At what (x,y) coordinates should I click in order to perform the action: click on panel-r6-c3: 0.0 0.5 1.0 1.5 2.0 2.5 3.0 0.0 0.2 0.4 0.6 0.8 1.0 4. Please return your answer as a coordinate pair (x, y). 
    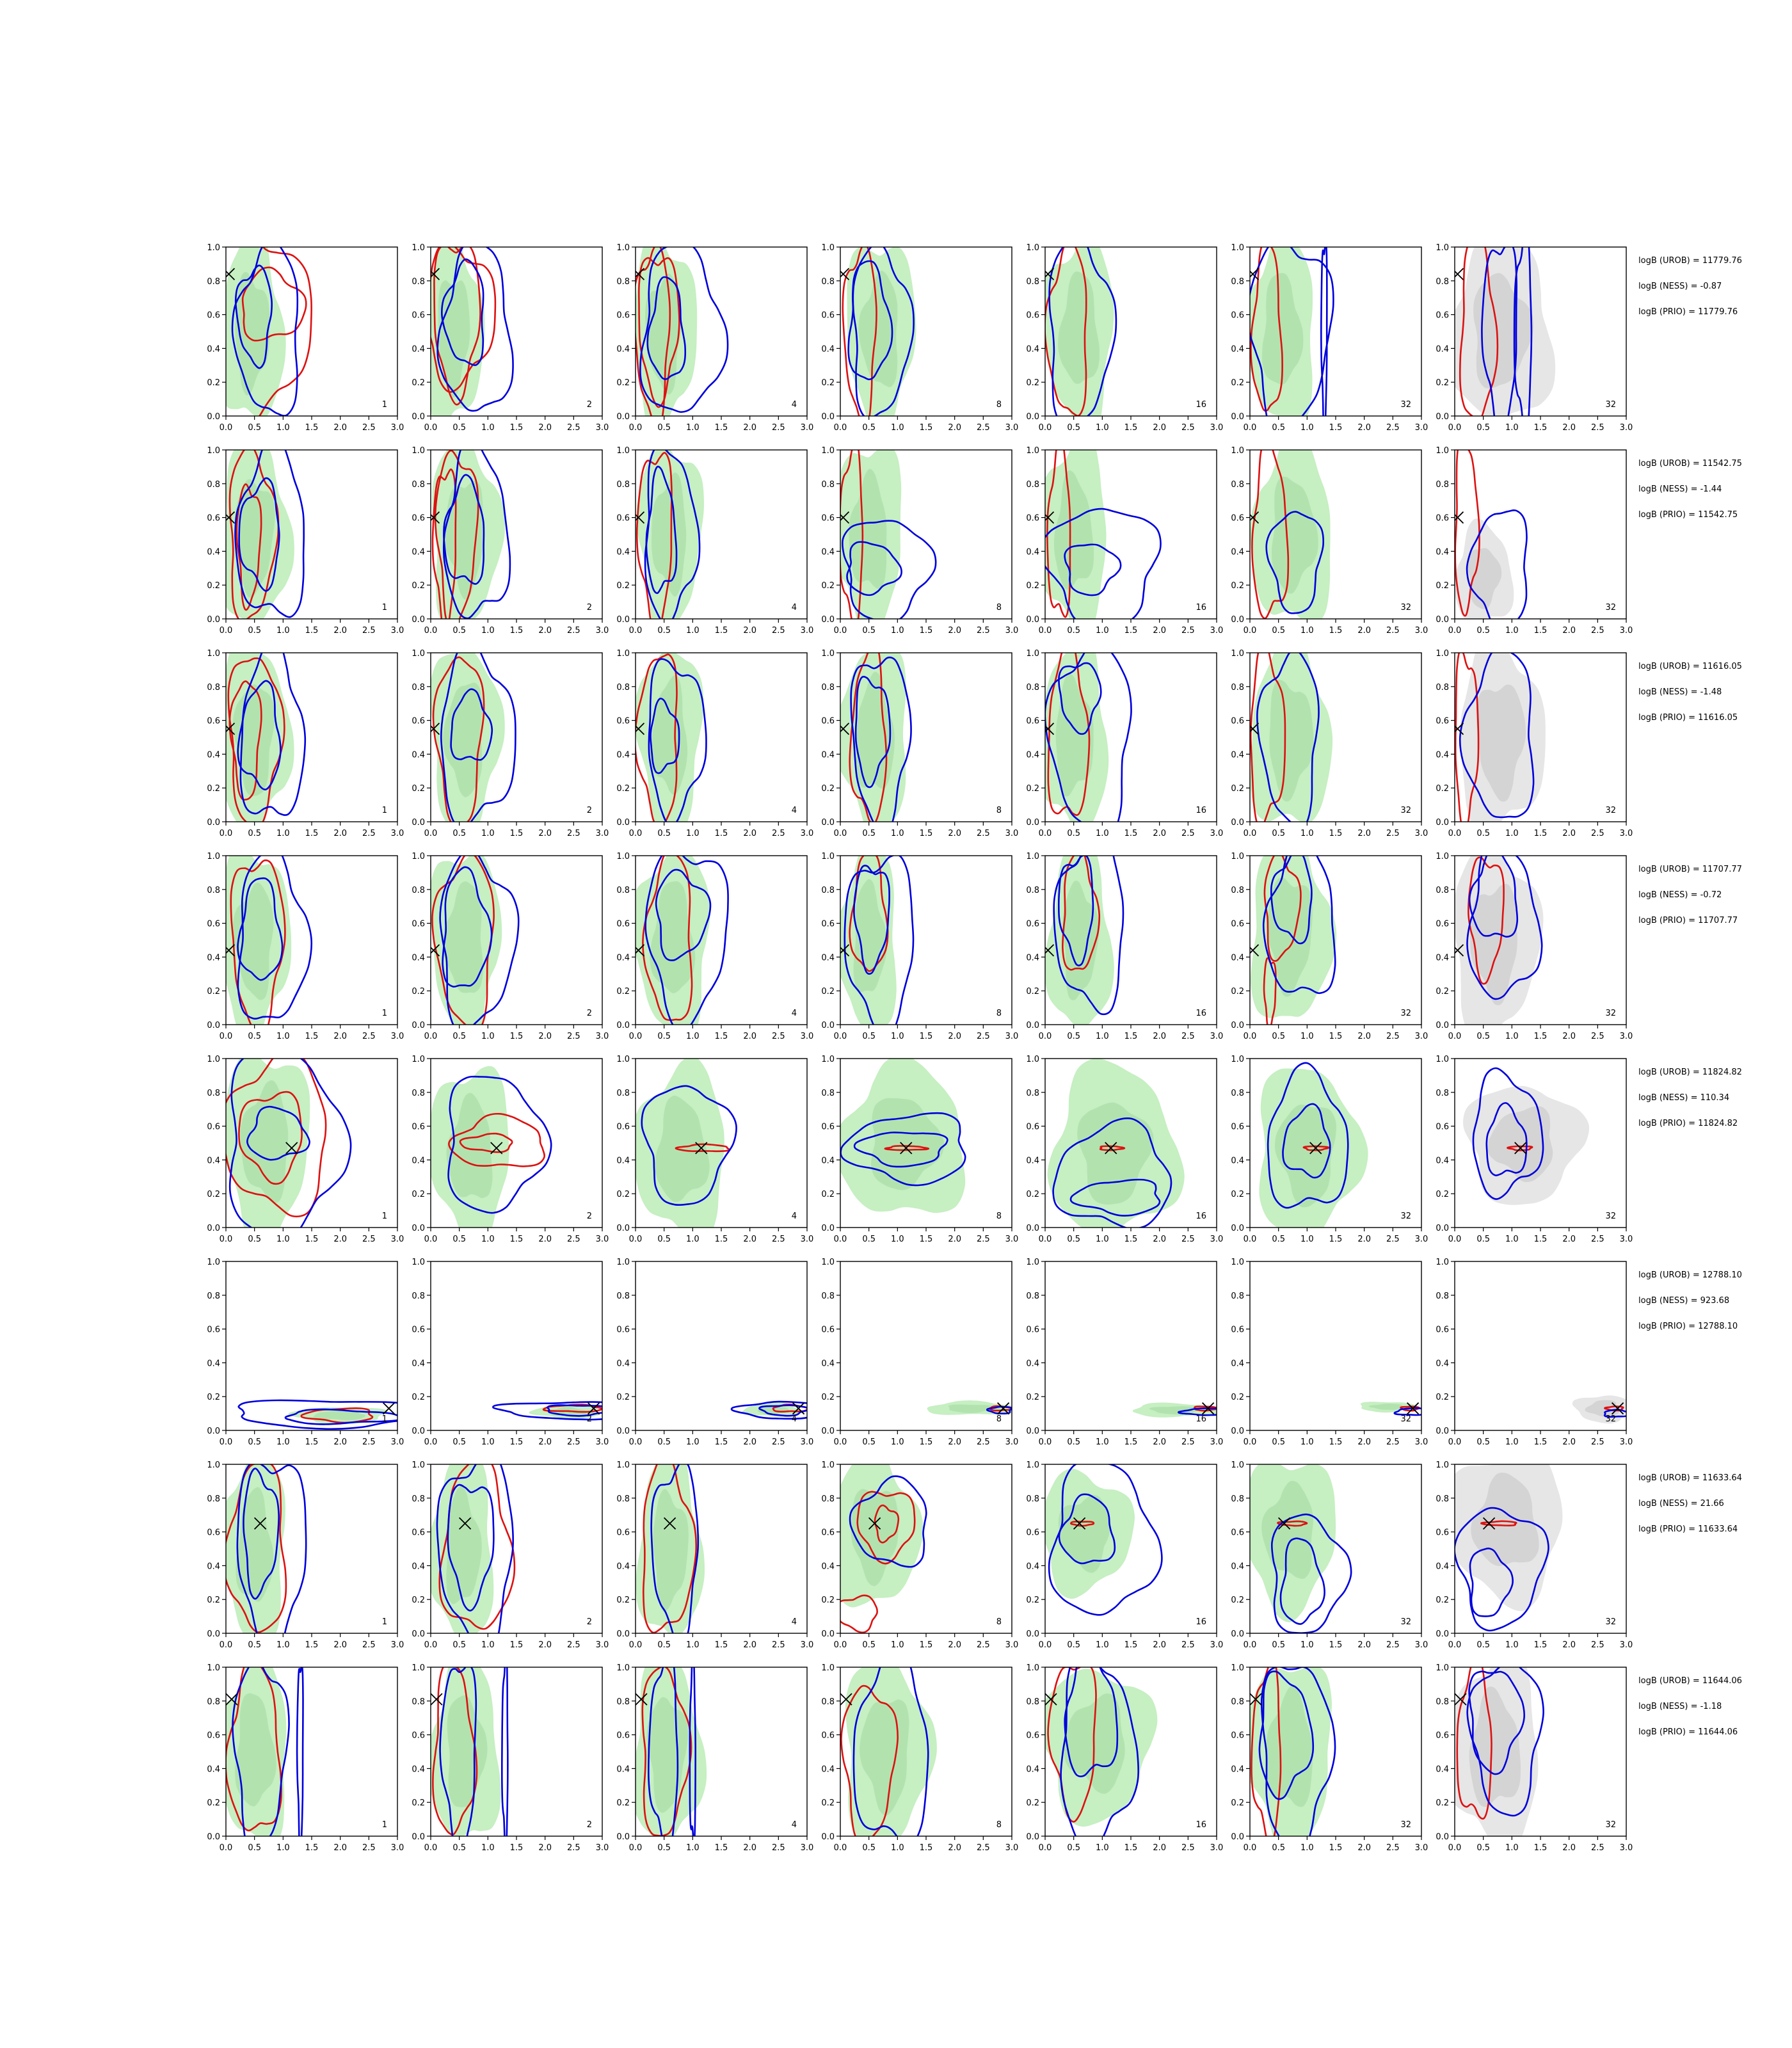
    Looking at the image, I should click on (714, 1352).